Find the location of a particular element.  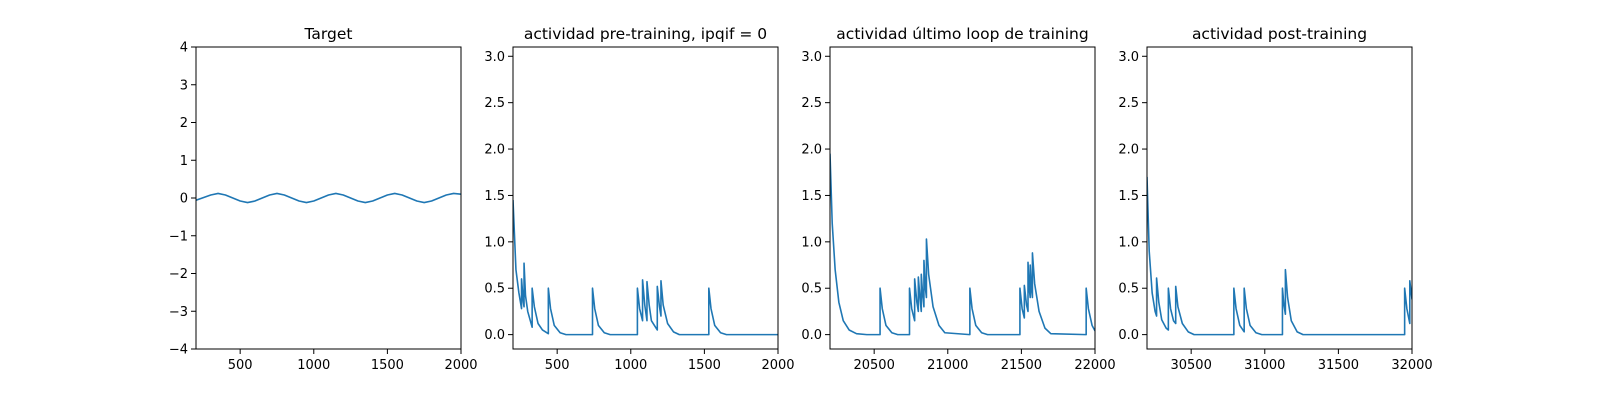

x-tick-label: 22000 is located at coordinates (1094, 365).